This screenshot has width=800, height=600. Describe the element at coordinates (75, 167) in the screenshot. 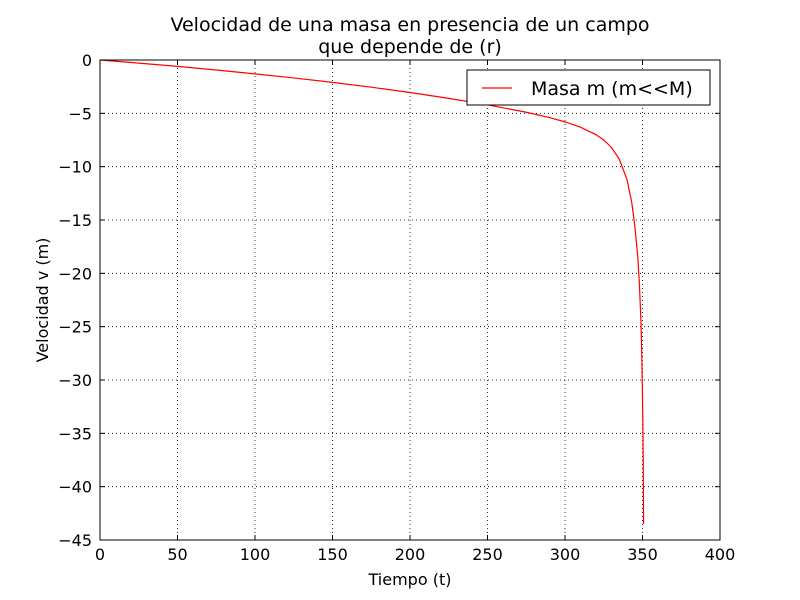

I see `y-tick-label: −10` at that location.